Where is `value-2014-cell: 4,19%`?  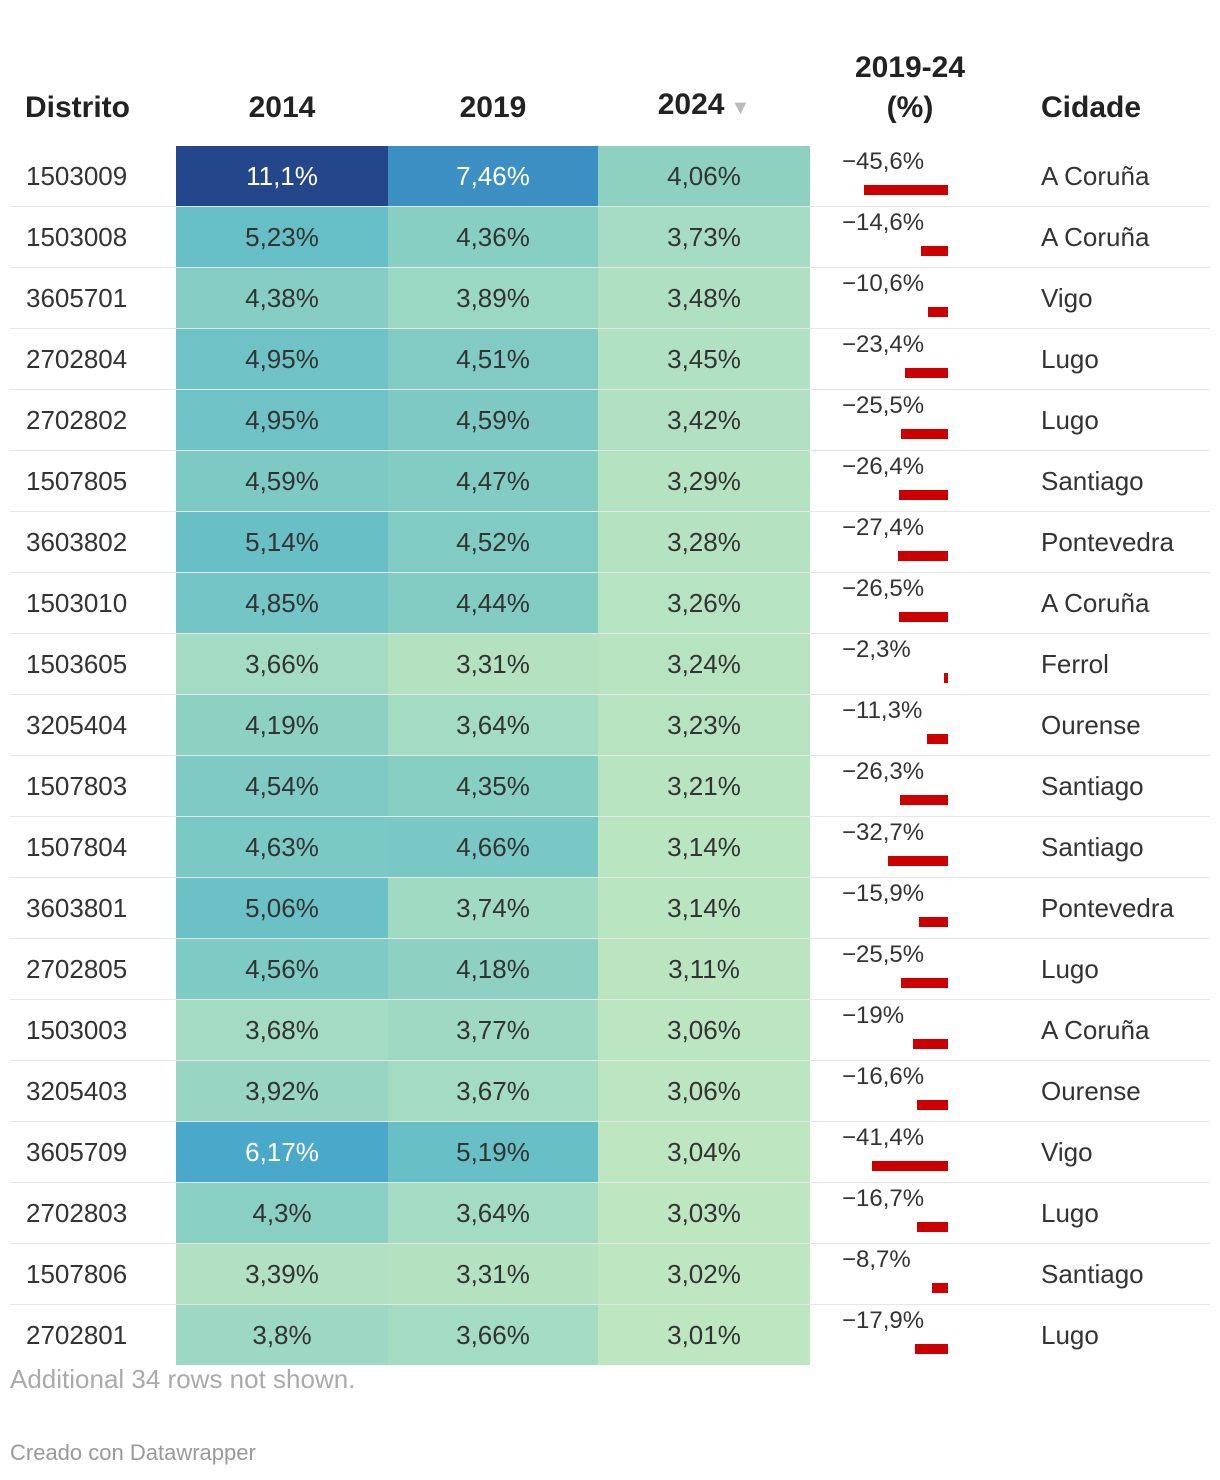 value-2014-cell: 4,19% is located at coordinates (282, 725).